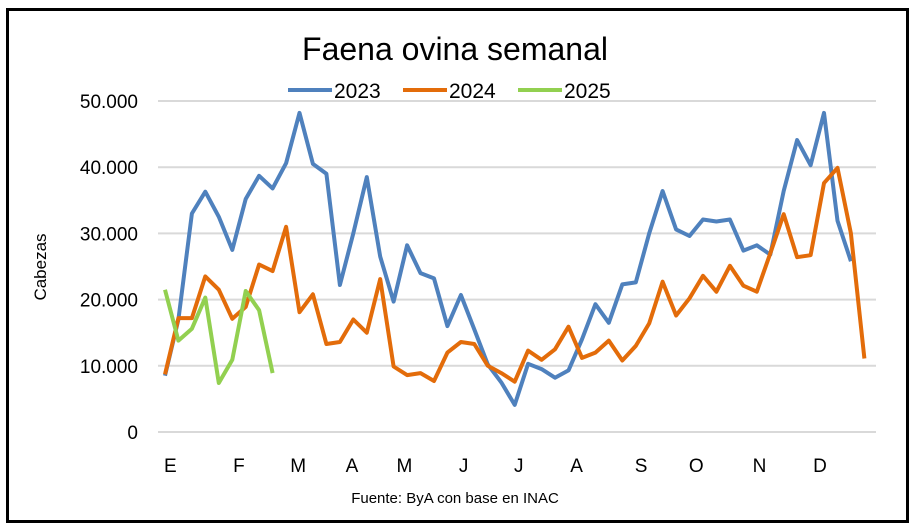 The image size is (913, 527). I want to click on legend-label: 2024, so click(472, 91).